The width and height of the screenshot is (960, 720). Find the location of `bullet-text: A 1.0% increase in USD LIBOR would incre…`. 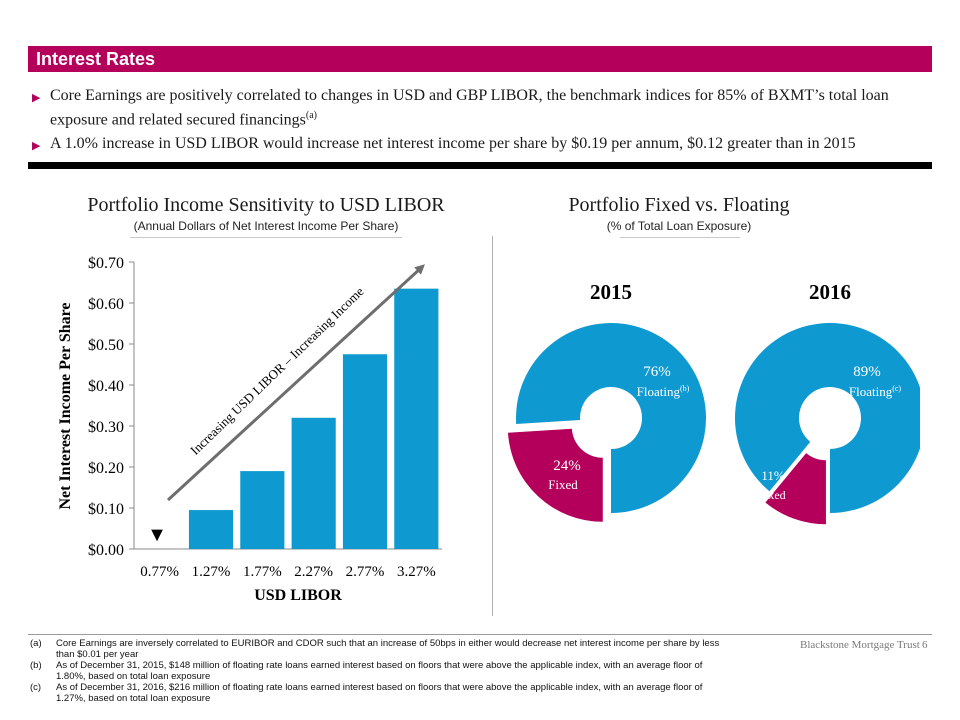

bullet-text: A 1.0% increase in USD LIBOR would incre… is located at coordinates (453, 144).